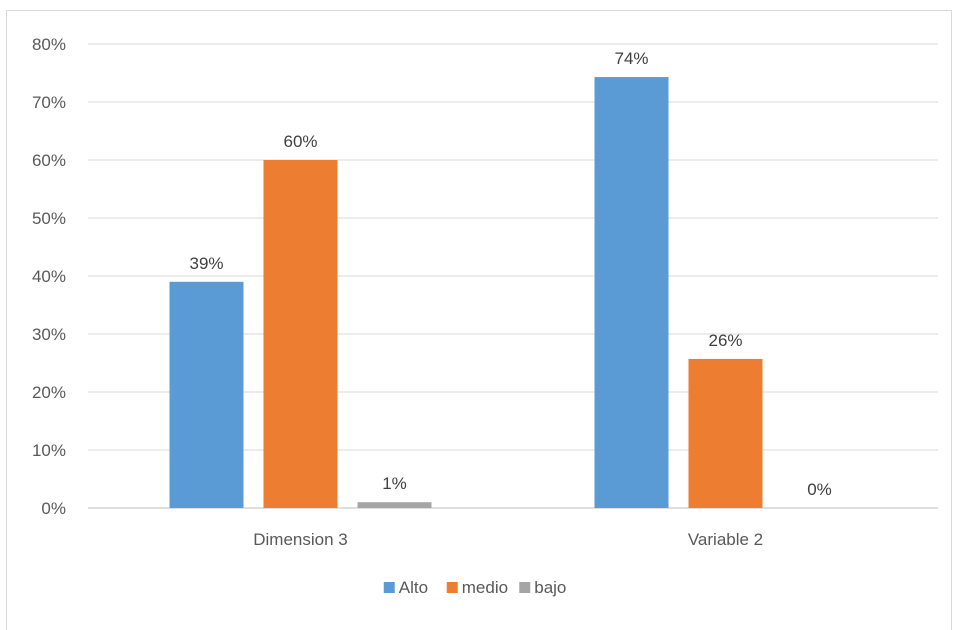 The height and width of the screenshot is (630, 956). I want to click on data-label: 74%, so click(631, 58).